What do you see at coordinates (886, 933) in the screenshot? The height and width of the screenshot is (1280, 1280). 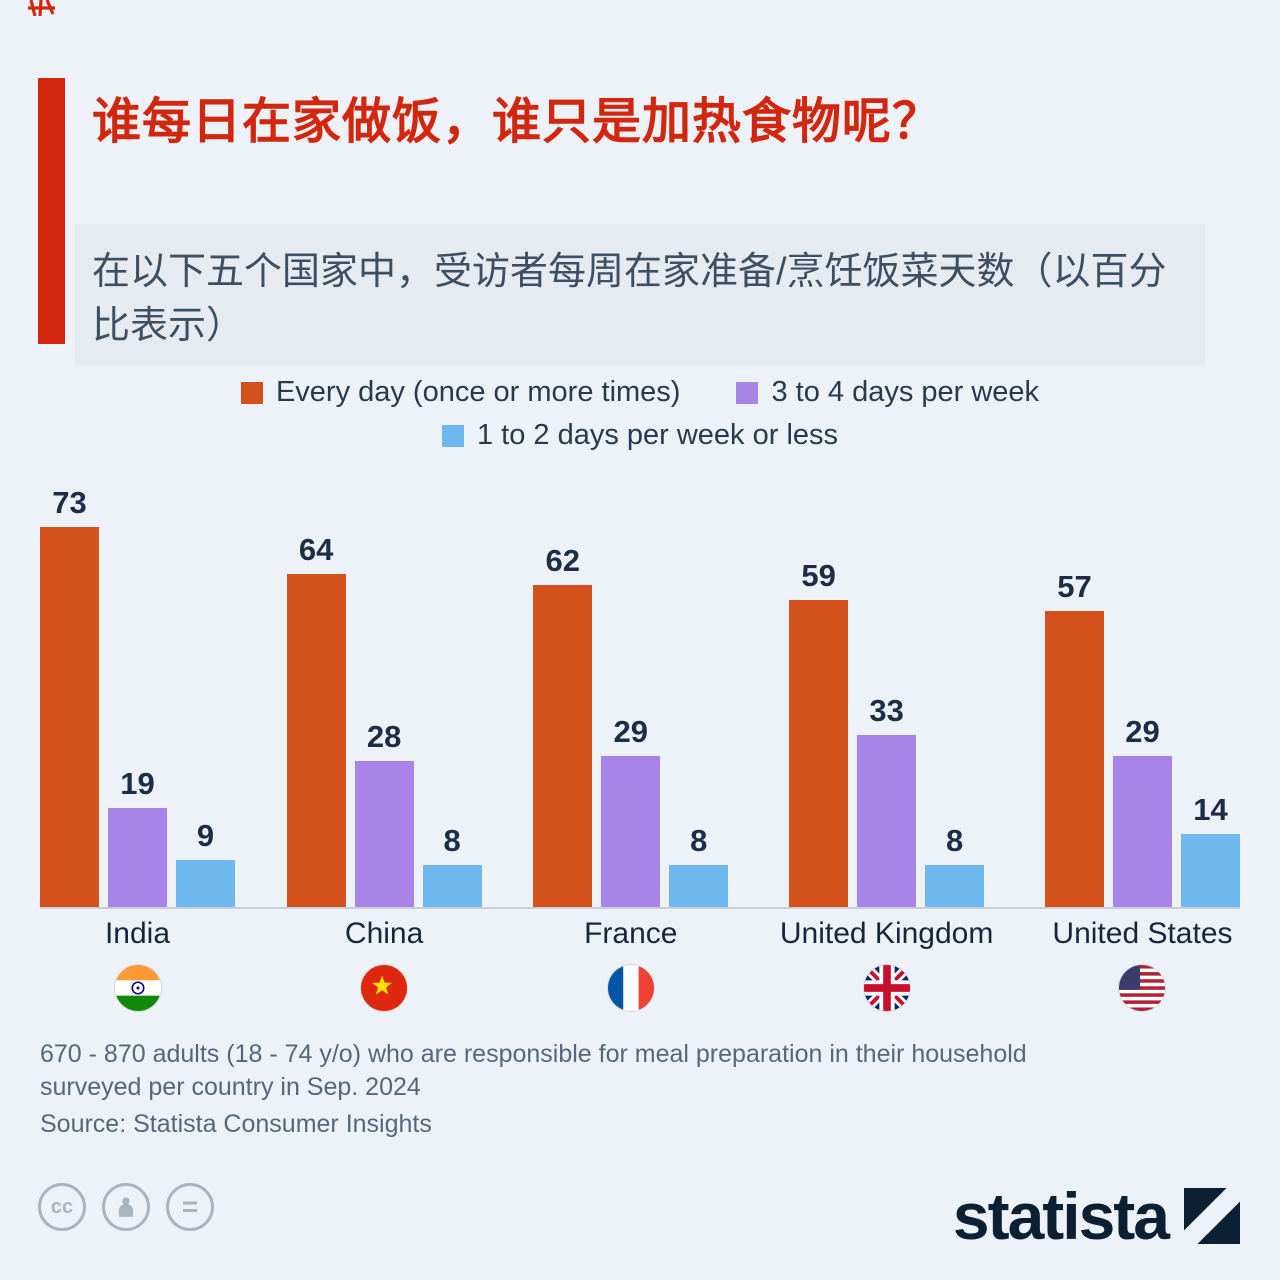 I see `country-label: United Kingdom` at bounding box center [886, 933].